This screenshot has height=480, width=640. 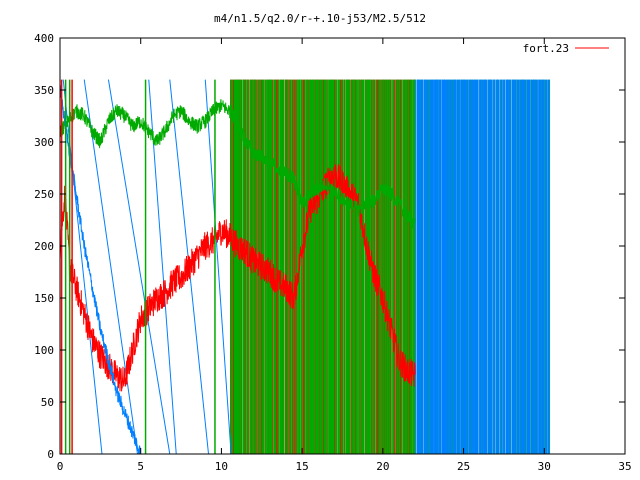 I want to click on y-tick-label: 50, so click(x=47, y=402).